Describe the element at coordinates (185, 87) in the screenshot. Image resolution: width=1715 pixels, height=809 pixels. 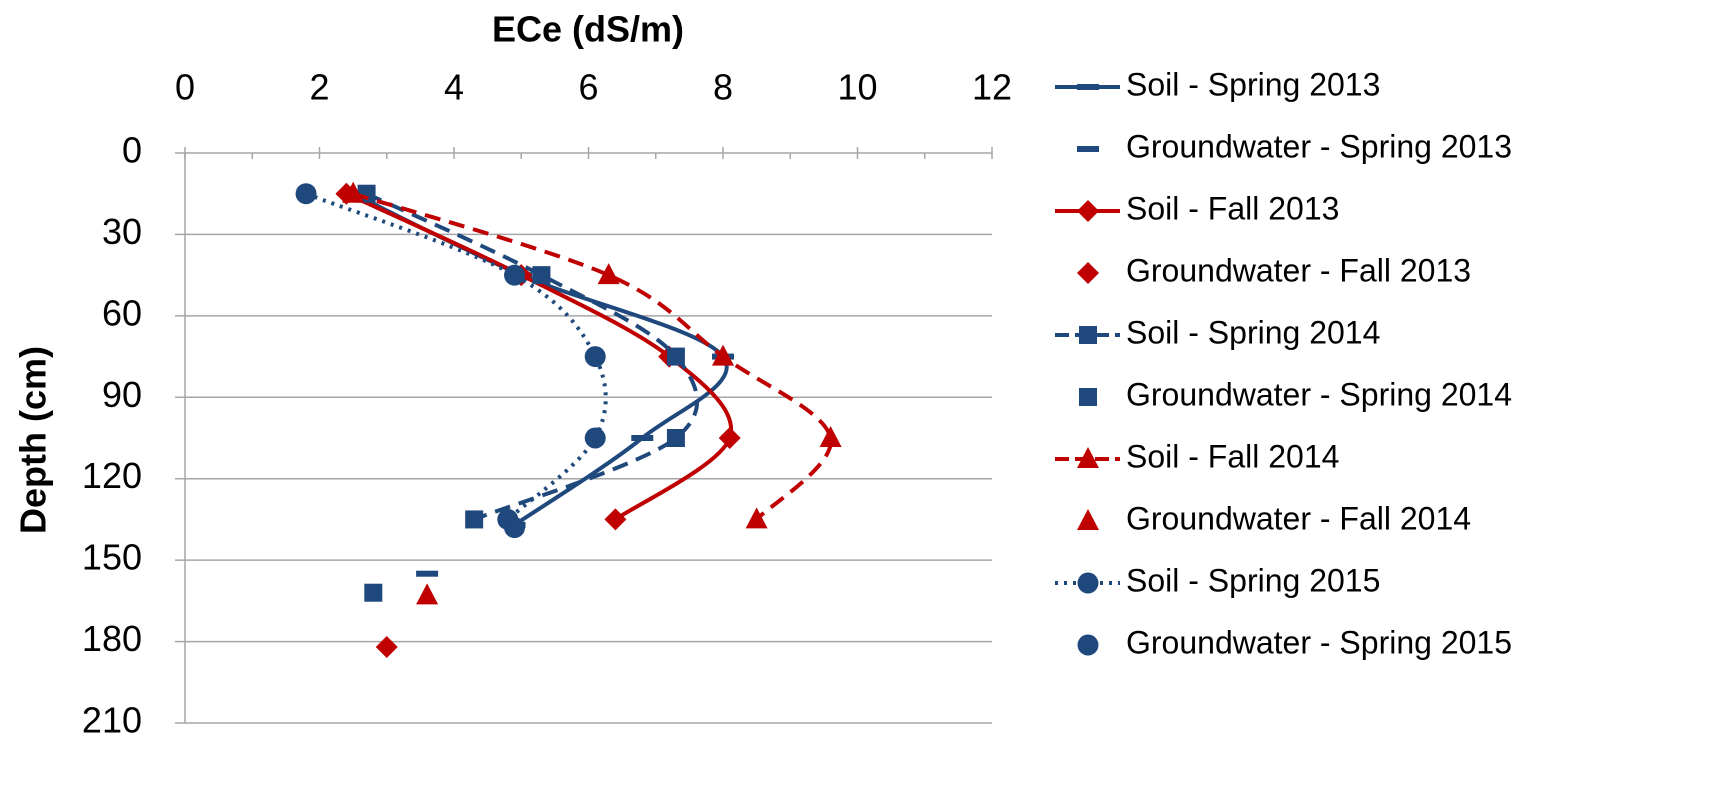
I see `x-tick-label: 0` at that location.